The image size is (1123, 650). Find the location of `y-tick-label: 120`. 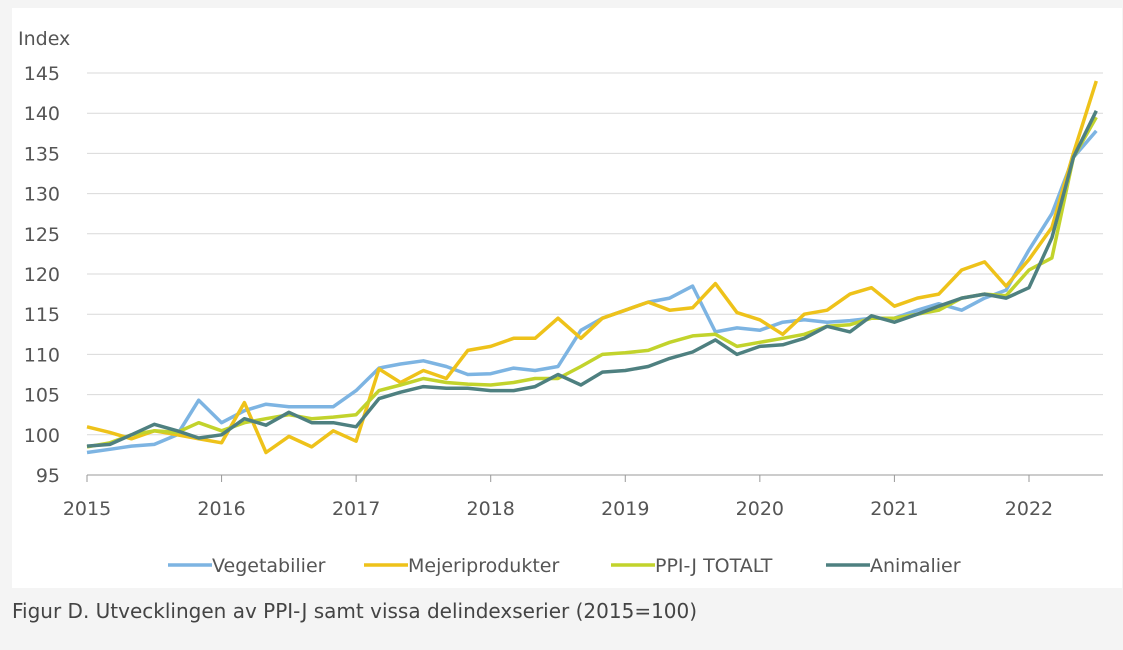

y-tick-label: 120 is located at coordinates (42, 275).